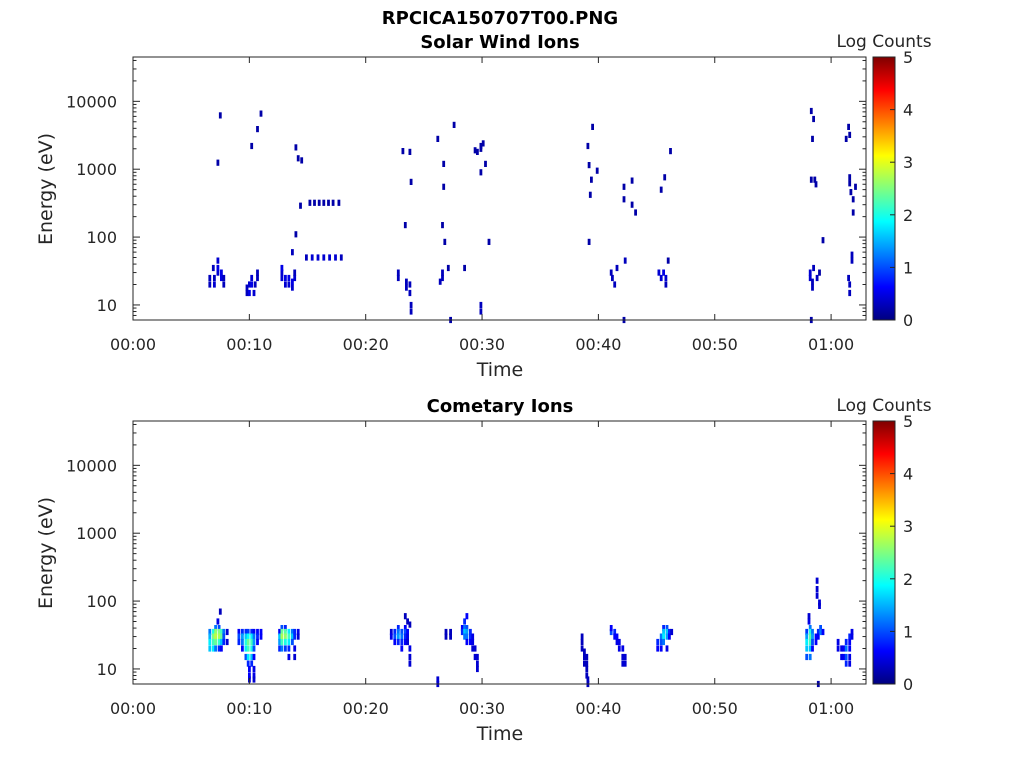 This screenshot has height=768, width=1024. Describe the element at coordinates (500, 406) in the screenshot. I see `panel-title: Cometary Ions` at that location.